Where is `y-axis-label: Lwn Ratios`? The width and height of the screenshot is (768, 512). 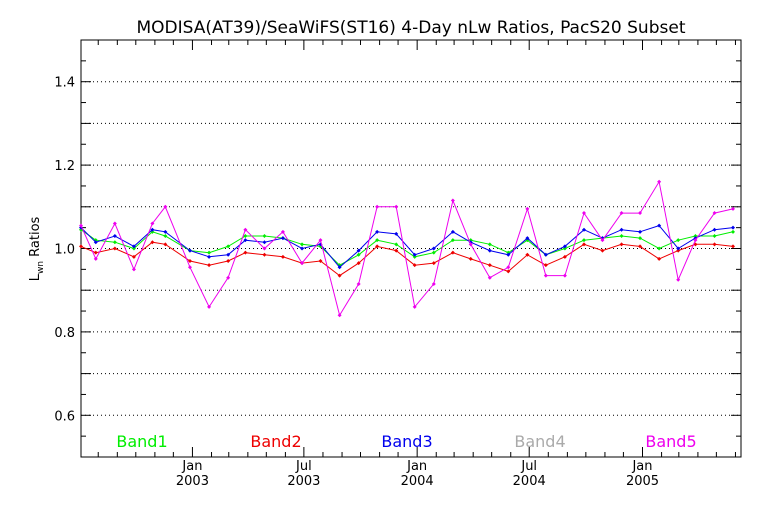 y-axis-label: Lwn Ratios is located at coordinates (37, 248).